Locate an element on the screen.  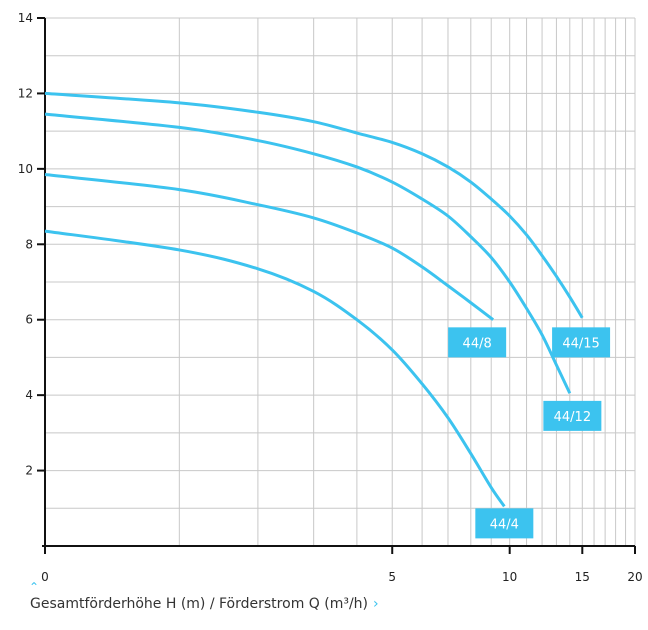
x-tick-label: 0 is located at coordinates (45, 577).